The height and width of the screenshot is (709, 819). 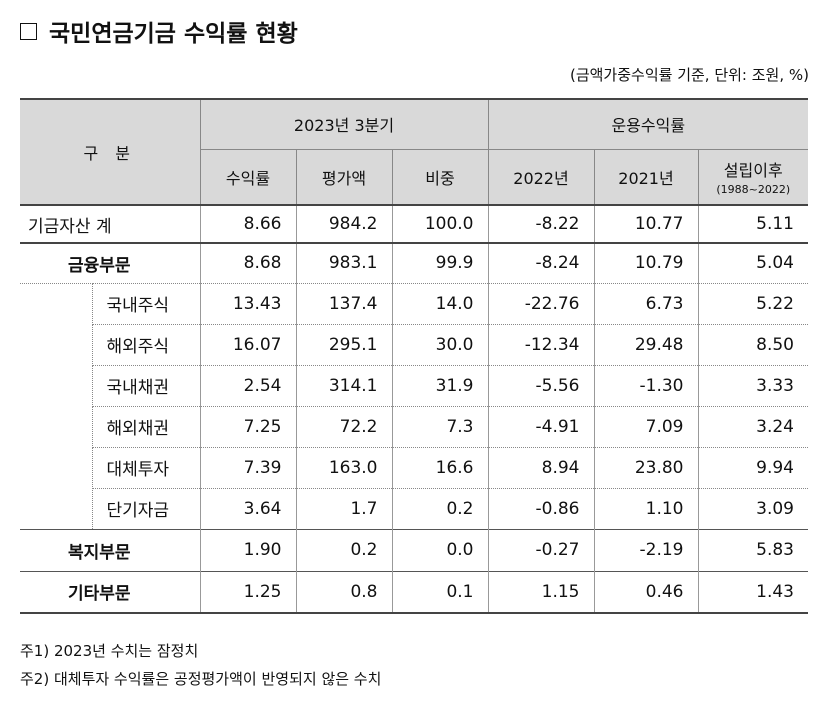 What do you see at coordinates (110, 592) in the screenshot?
I see `row-label: 기타부문` at bounding box center [110, 592].